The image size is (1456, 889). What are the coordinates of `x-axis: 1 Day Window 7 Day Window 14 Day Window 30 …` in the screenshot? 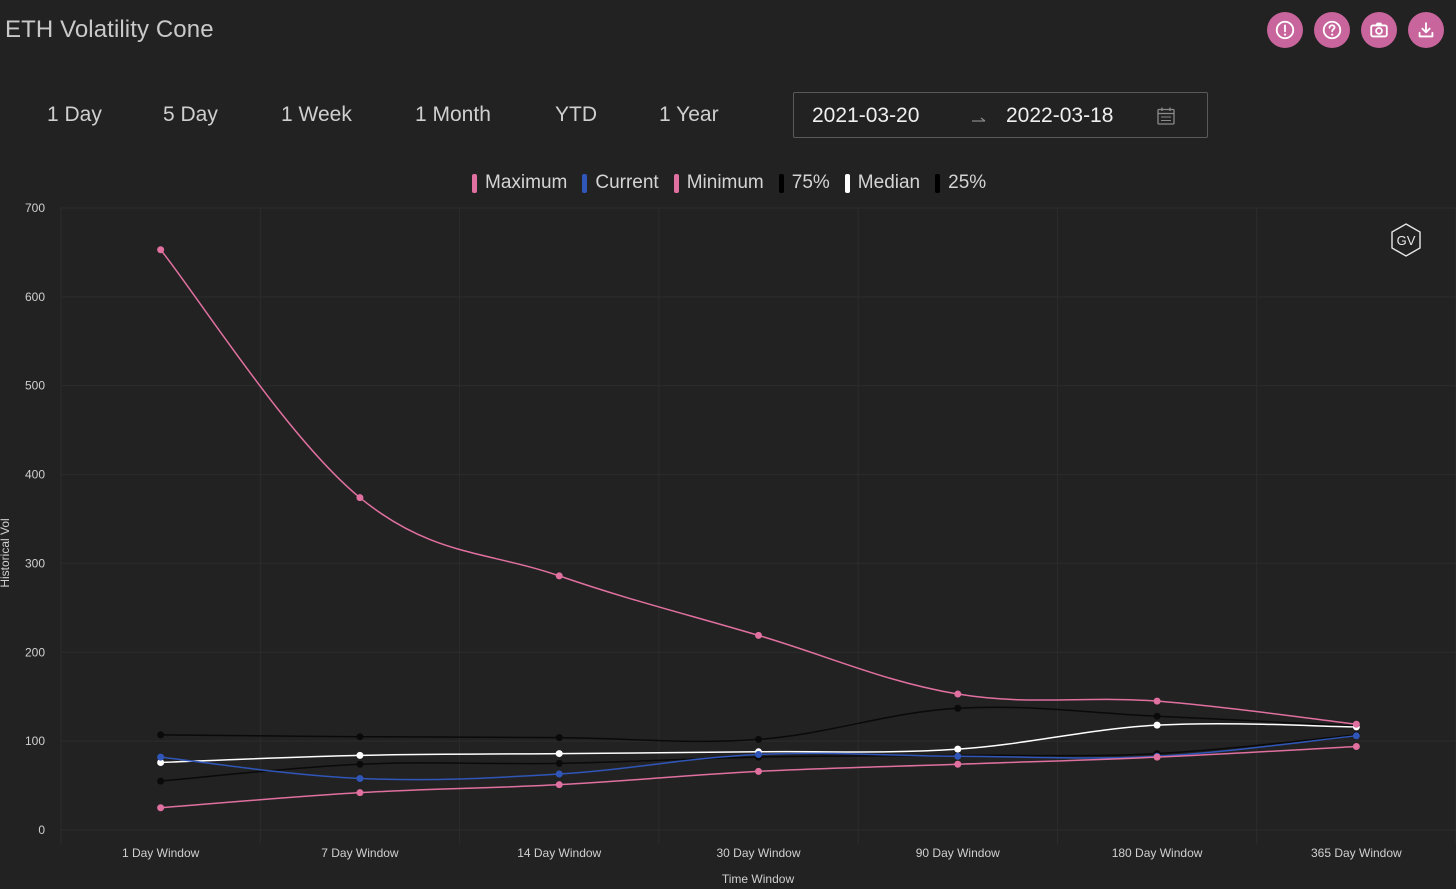 It's located at (762, 853).